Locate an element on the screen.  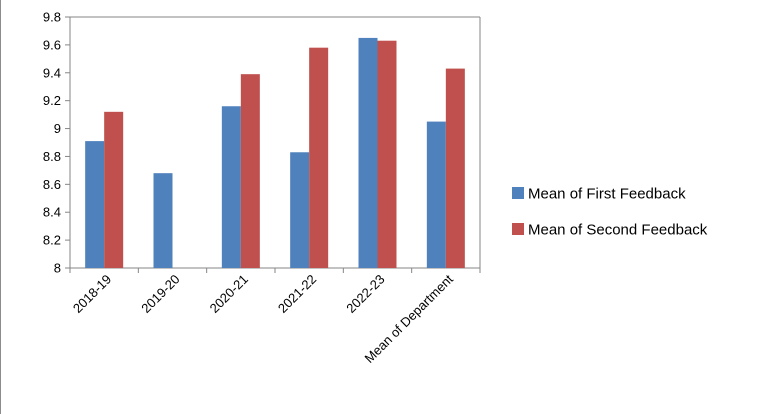
y-axis-ticks: 8 8.2 8.4 8.6 8.8 9 9.2 9.4 9.6 9.8 is located at coordinates (56, 143).